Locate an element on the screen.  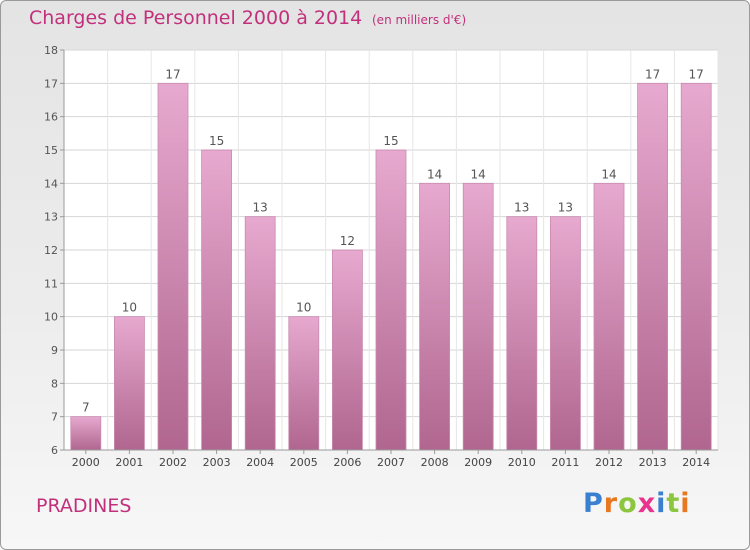
y-tick-label: 17 is located at coordinates (51, 83).